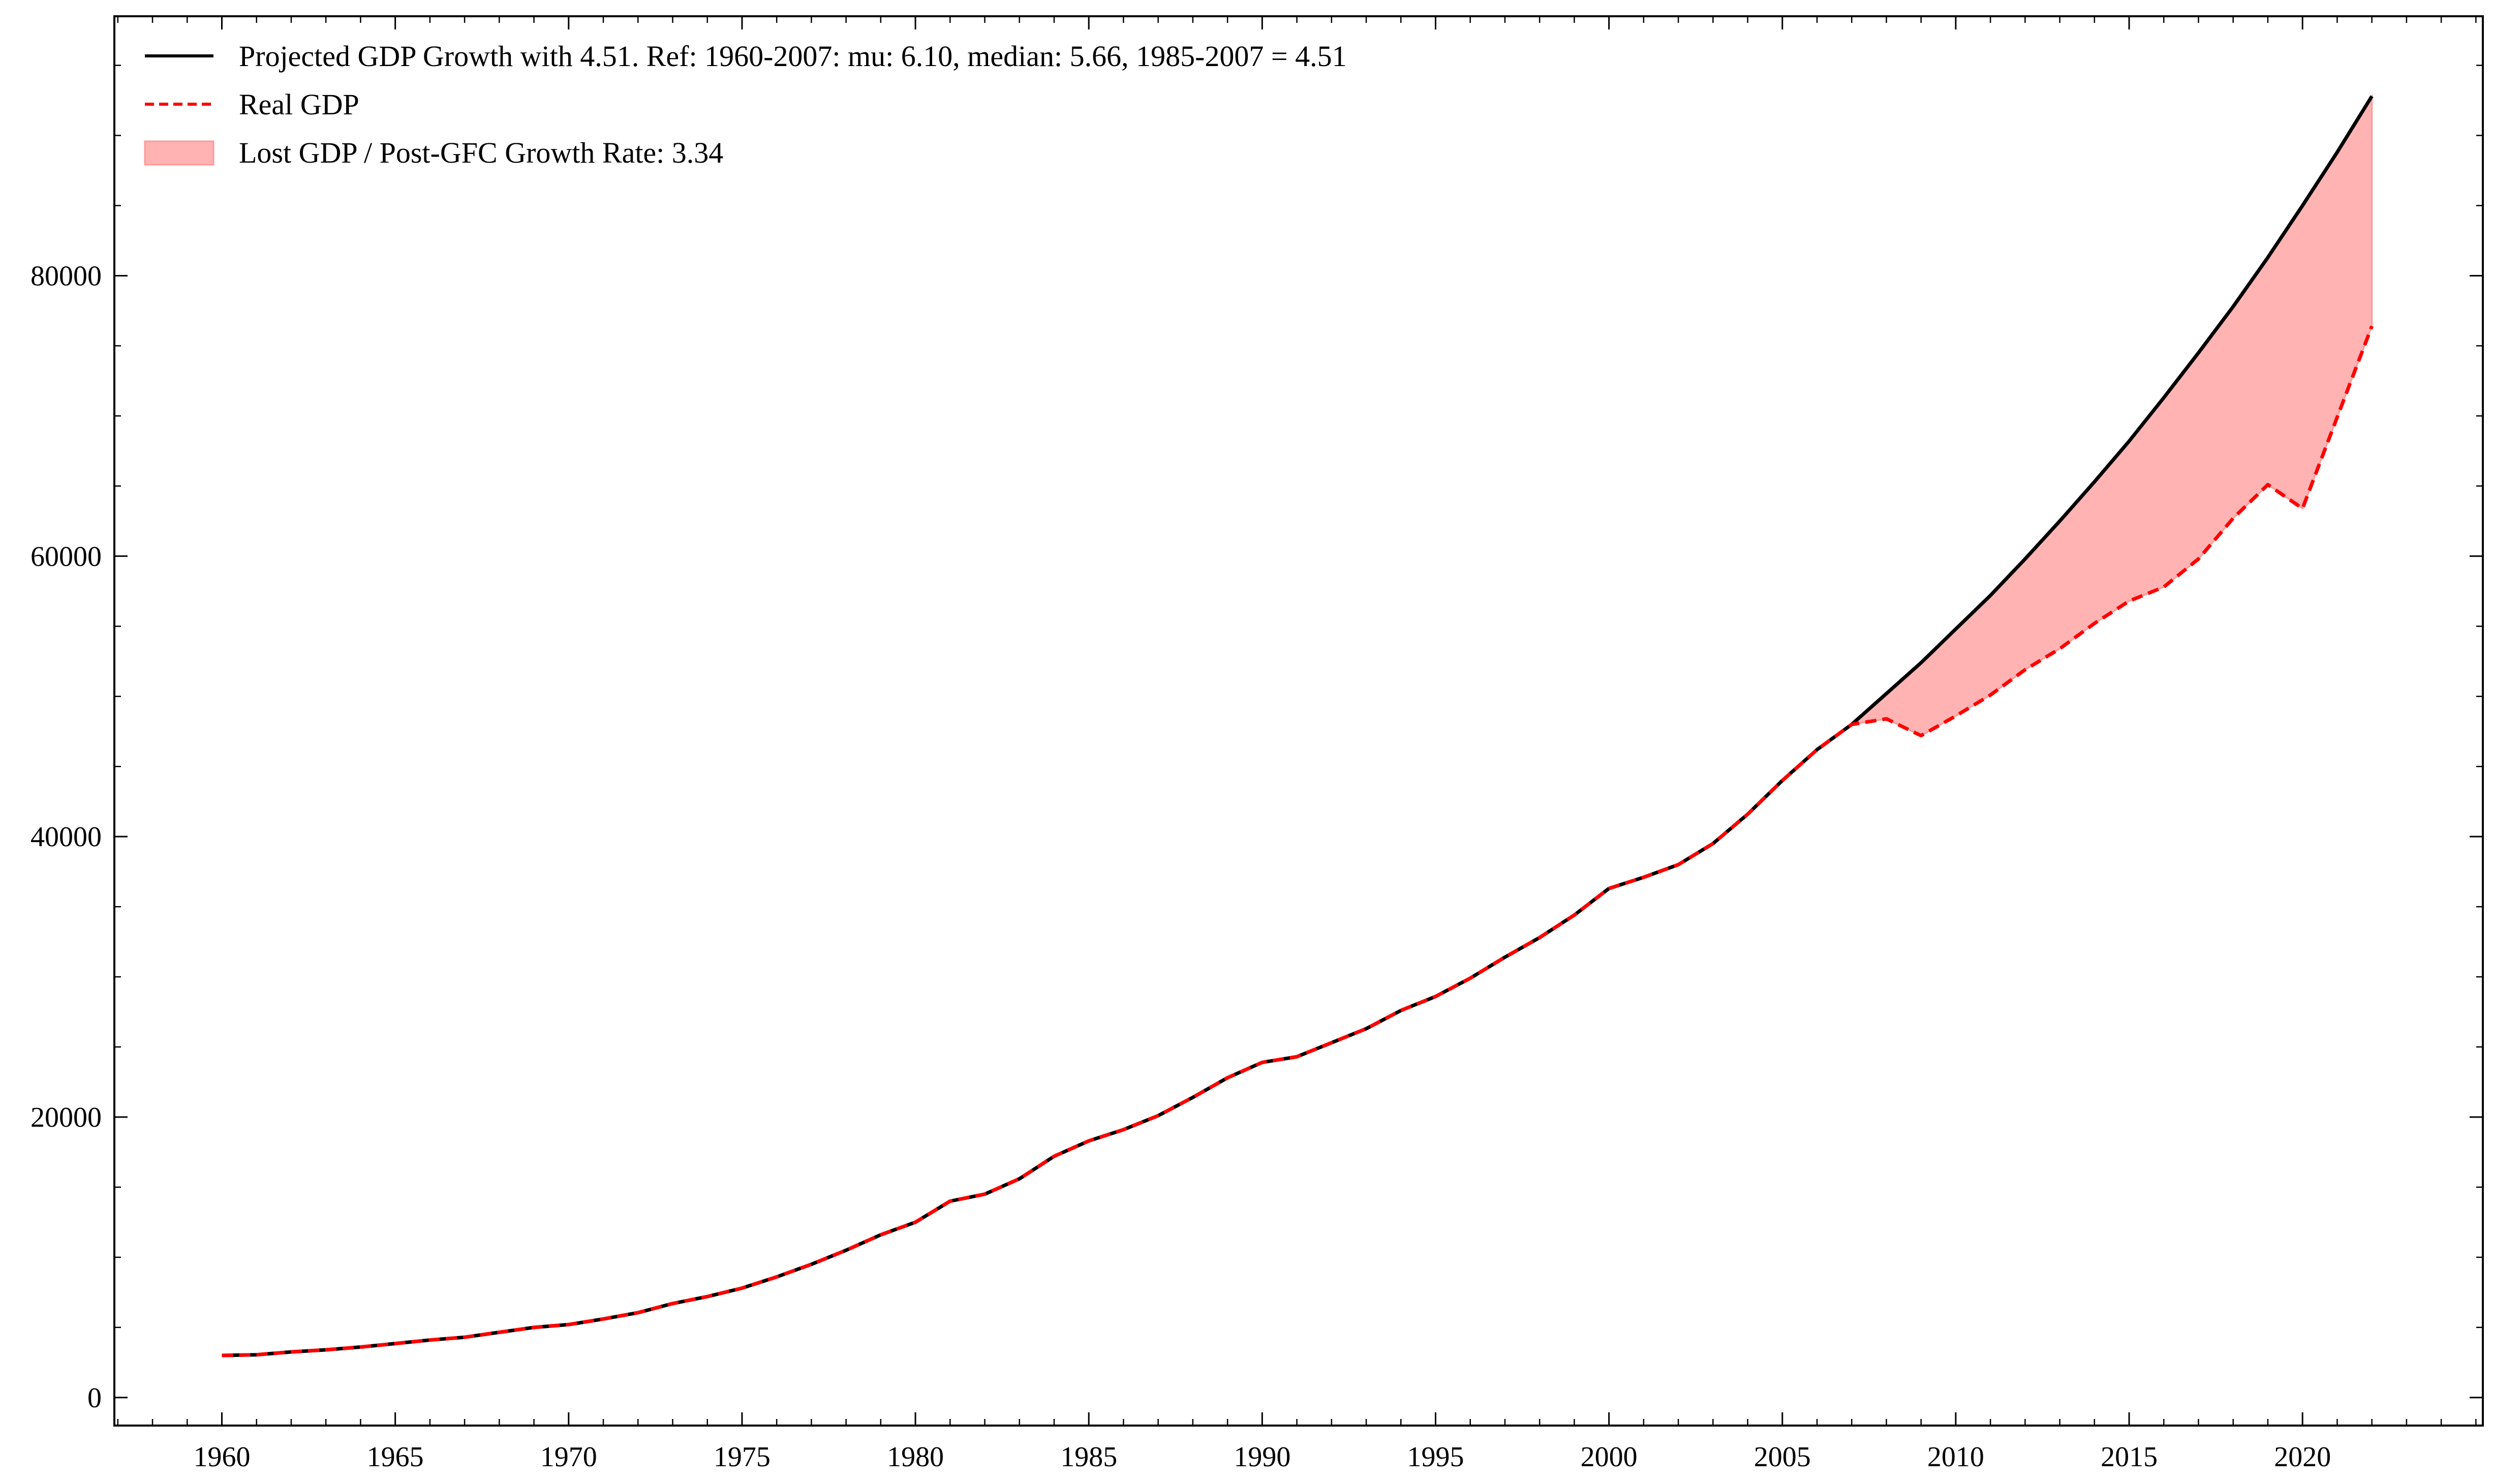  What do you see at coordinates (915, 1457) in the screenshot?
I see `x-tick-label: 1980` at bounding box center [915, 1457].